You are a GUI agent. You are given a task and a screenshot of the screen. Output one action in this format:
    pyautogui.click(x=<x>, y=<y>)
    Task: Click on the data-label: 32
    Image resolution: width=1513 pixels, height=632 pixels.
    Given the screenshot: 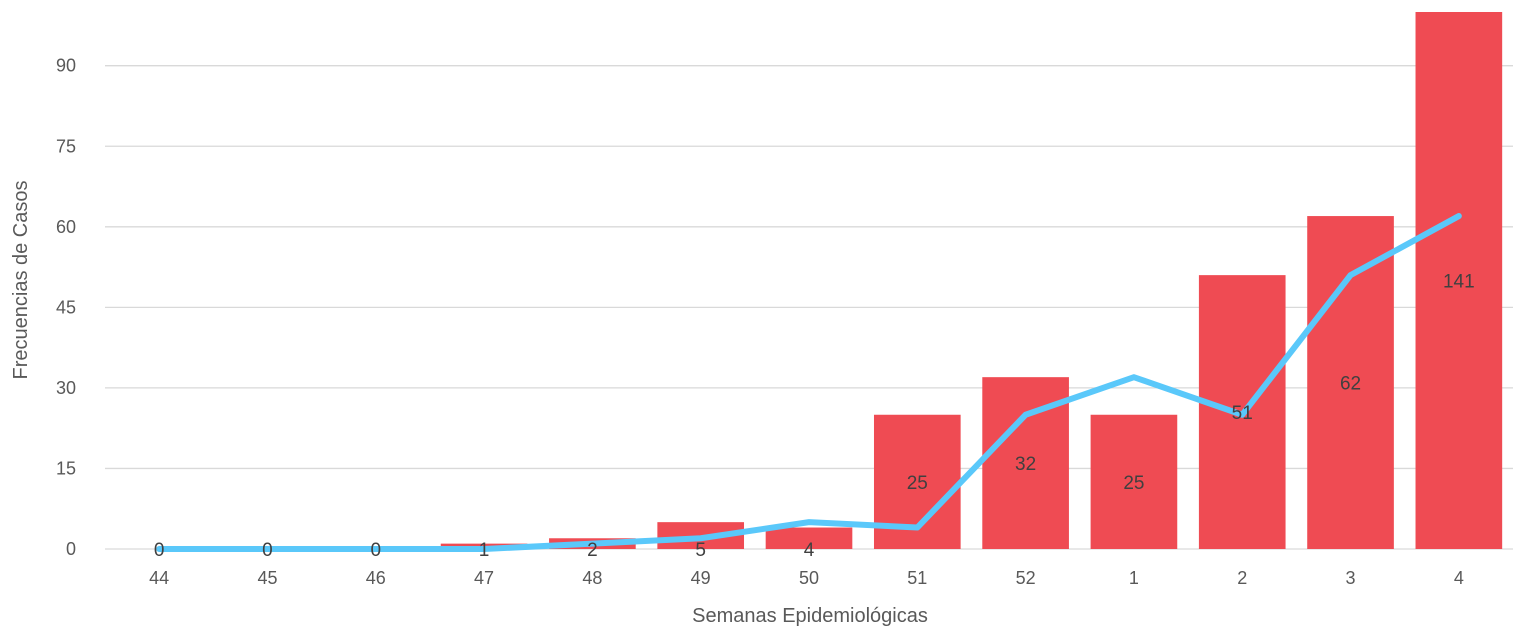 What is the action you would take?
    pyautogui.click(x=1025, y=464)
    